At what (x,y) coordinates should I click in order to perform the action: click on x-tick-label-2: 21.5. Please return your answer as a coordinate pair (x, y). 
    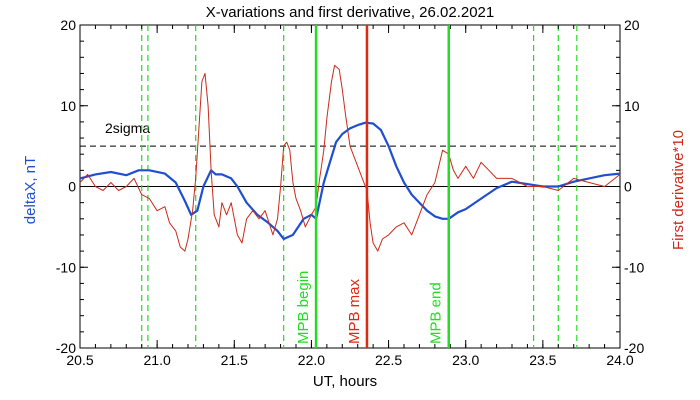
    Looking at the image, I should click on (234, 360).